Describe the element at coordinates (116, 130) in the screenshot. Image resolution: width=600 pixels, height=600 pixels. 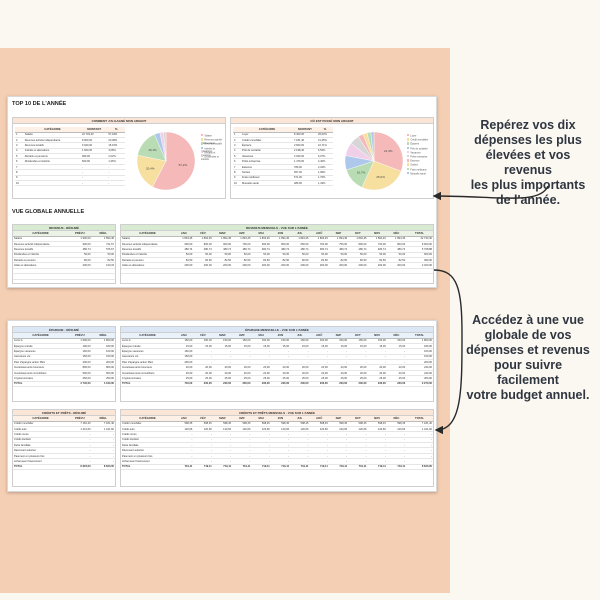
I see `column-header: %` at that location.